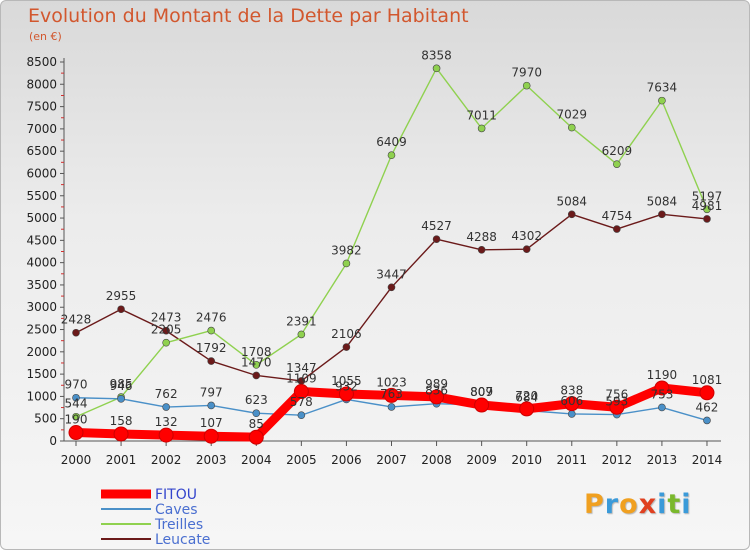 The image size is (750, 550). Describe the element at coordinates (41, 151) in the screenshot. I see `y-tick-label: 6500` at that location.